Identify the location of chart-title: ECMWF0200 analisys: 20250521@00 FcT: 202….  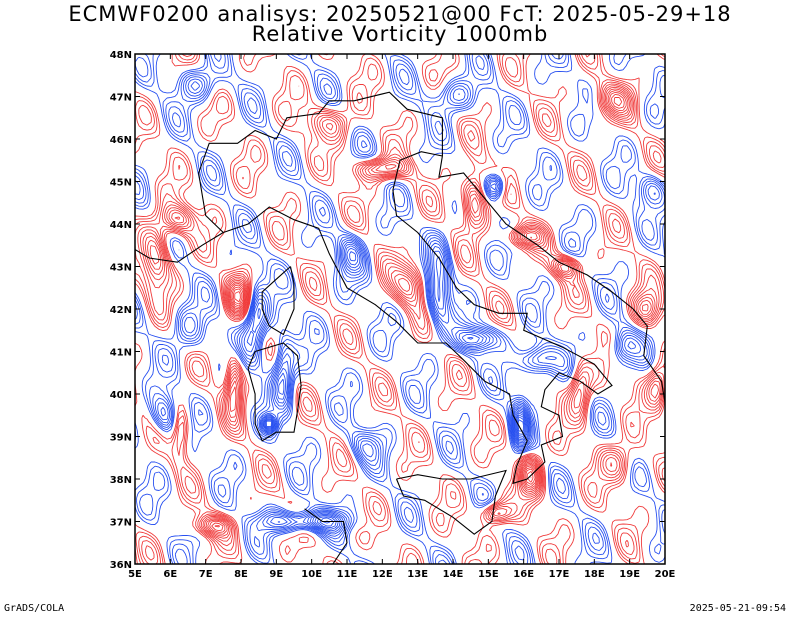
(400, 14).